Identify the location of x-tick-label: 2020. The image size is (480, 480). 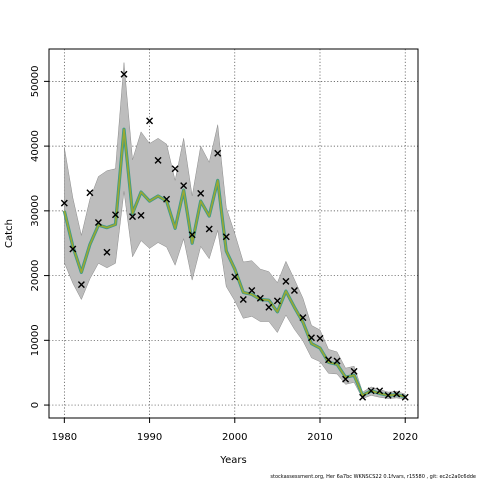
(404, 437).